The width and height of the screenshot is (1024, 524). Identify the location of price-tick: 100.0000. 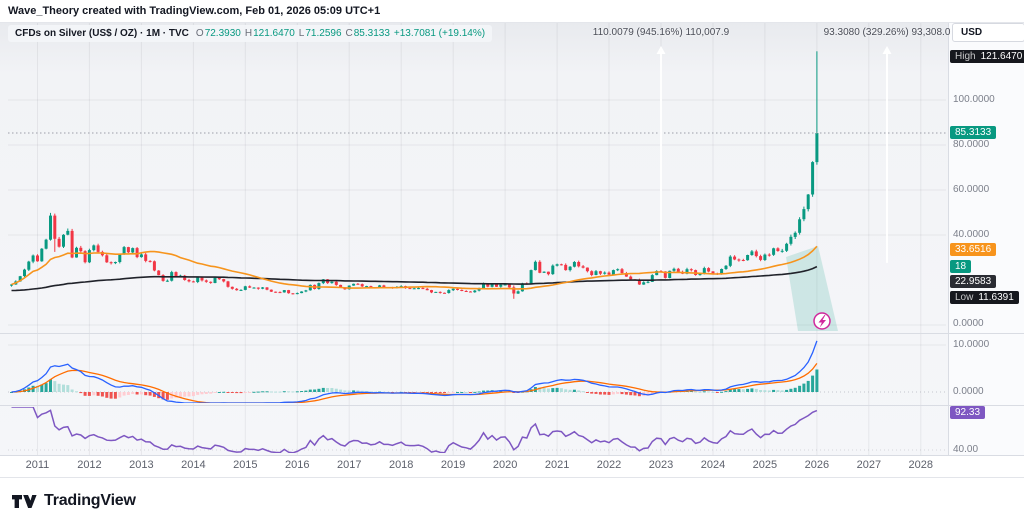
(974, 99).